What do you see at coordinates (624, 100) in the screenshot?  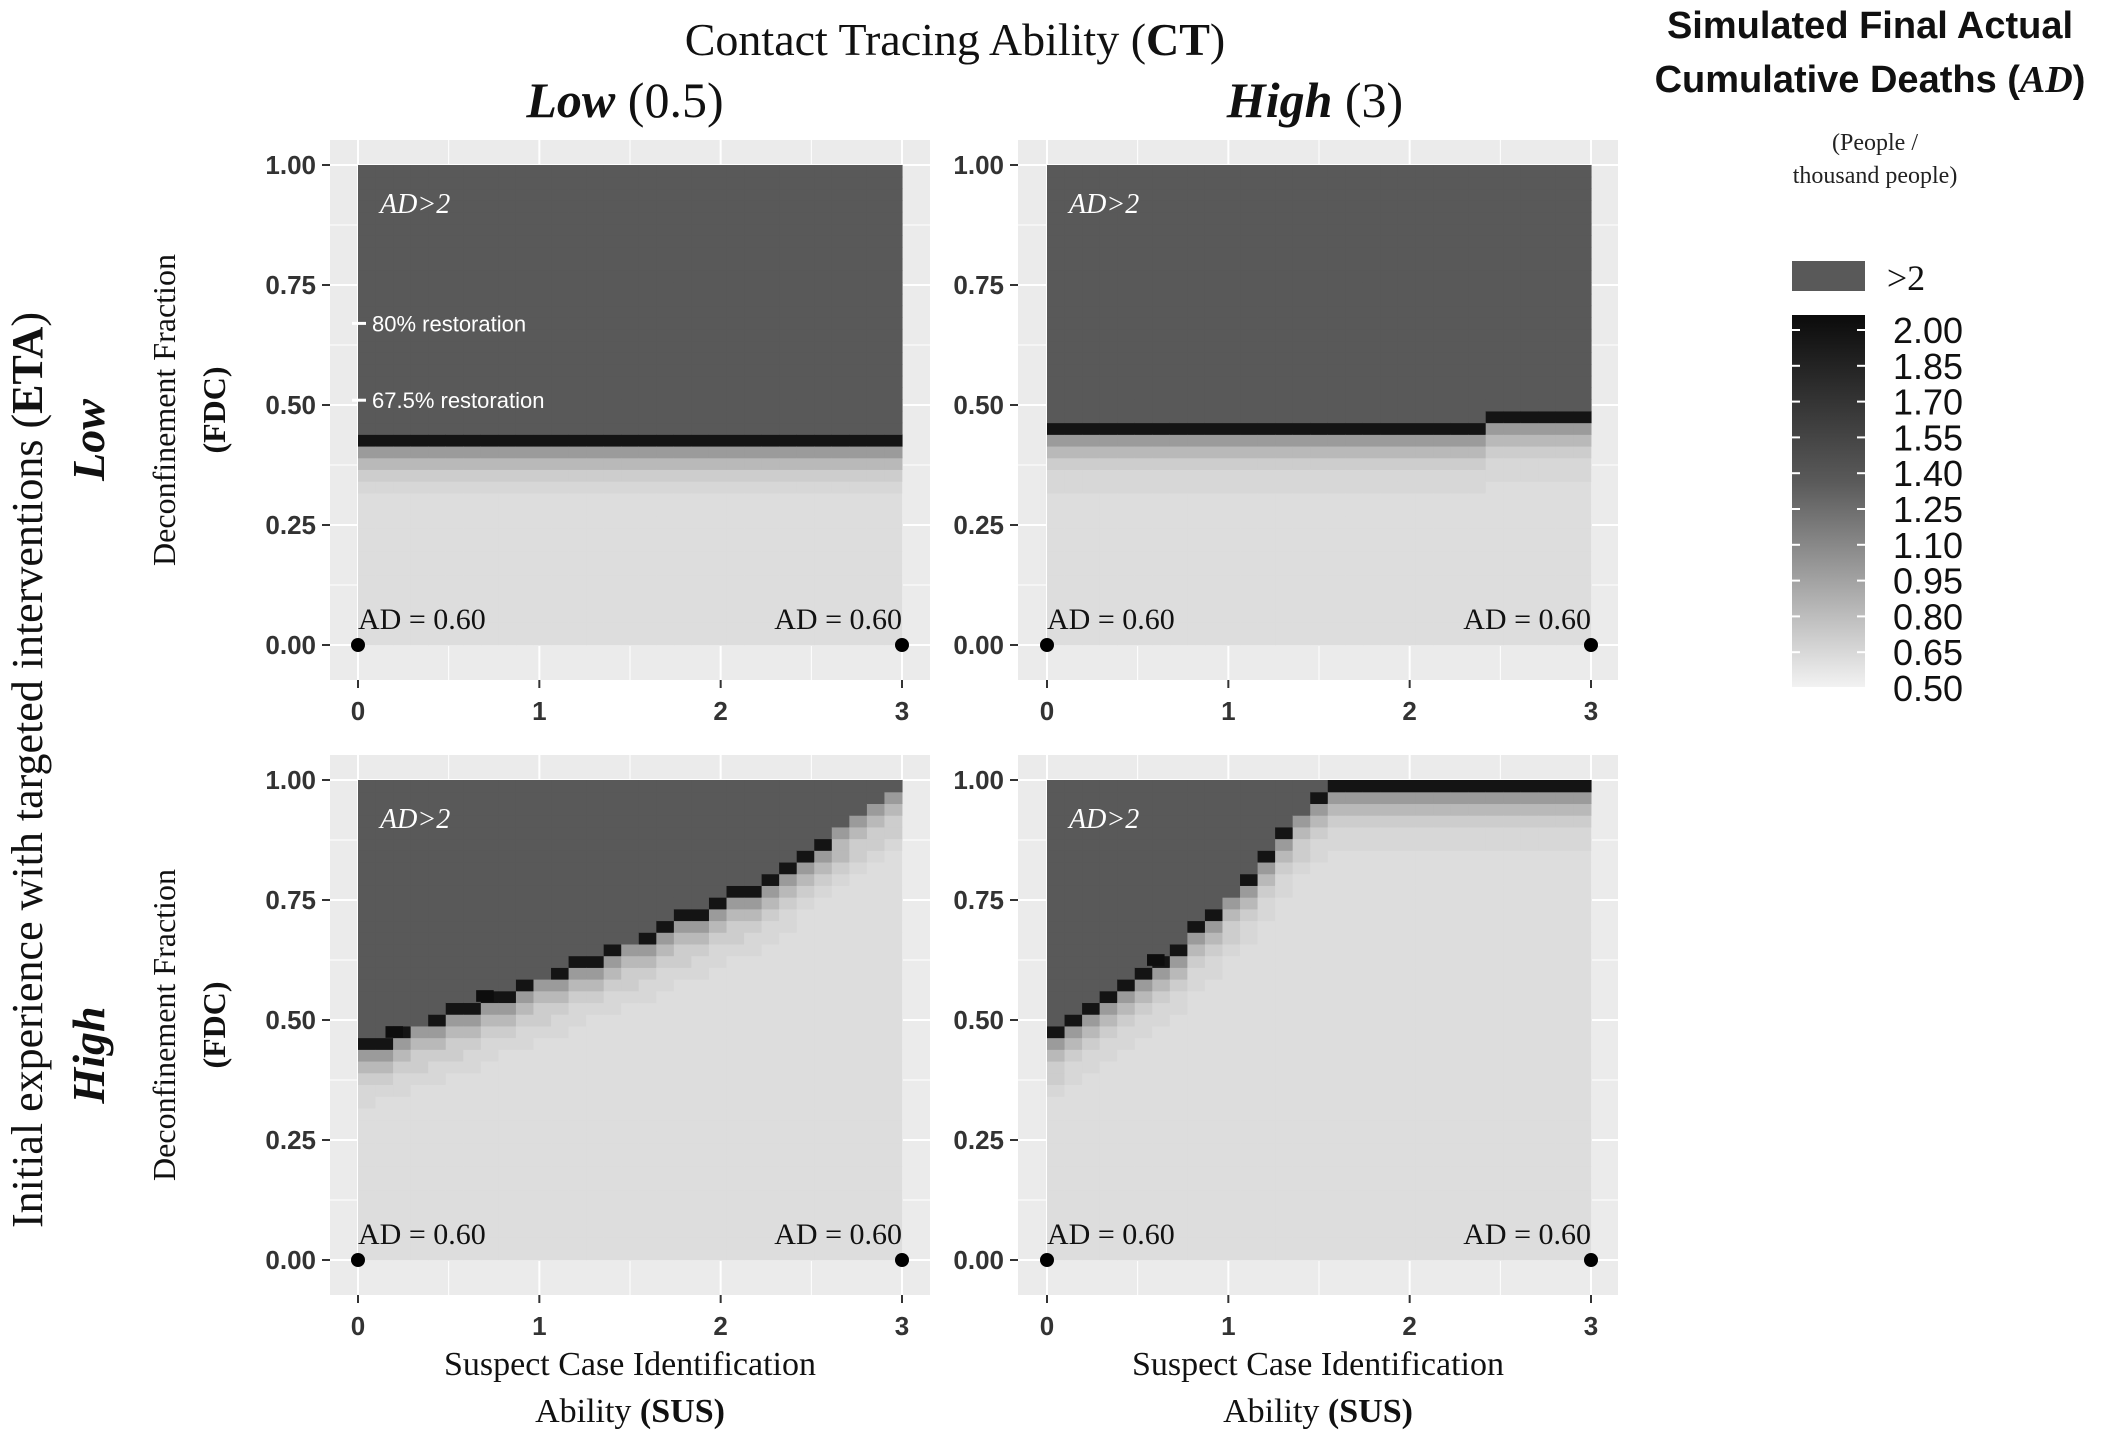 I see `col-title-low: Low (0.5)` at bounding box center [624, 100].